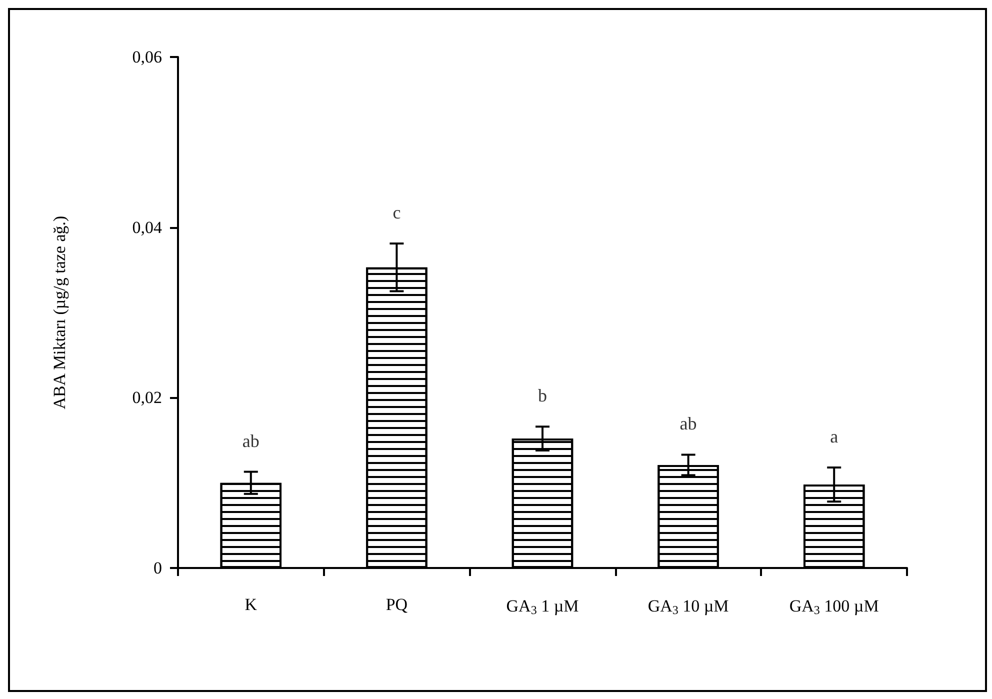 This screenshot has width=992, height=699. I want to click on y-tick-label: 0, so click(158, 568).